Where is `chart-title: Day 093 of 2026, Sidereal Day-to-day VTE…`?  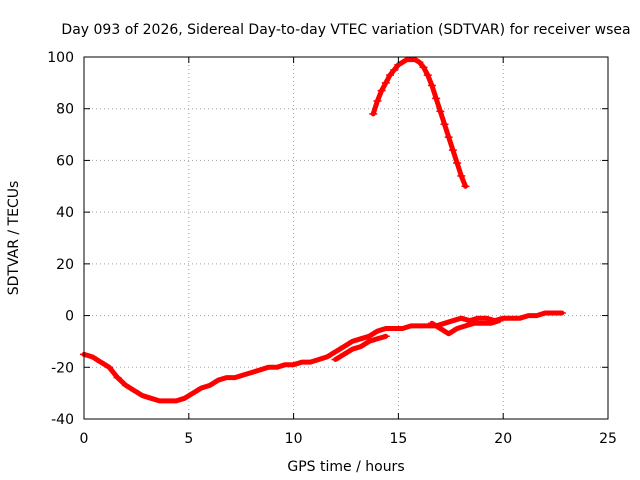
chart-title: Day 093 of 2026, Sidereal Day-to-day VTE… is located at coordinates (345, 30).